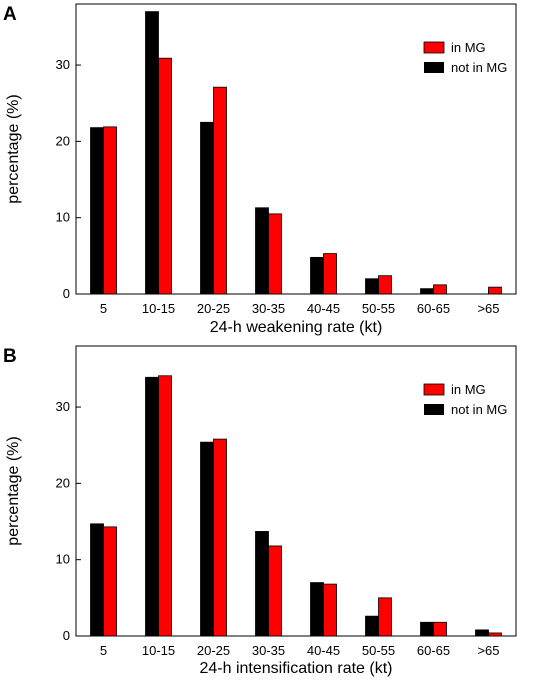  What do you see at coordinates (434, 67) in the screenshot?
I see `legend-swatch-not-in-mg-a` at bounding box center [434, 67].